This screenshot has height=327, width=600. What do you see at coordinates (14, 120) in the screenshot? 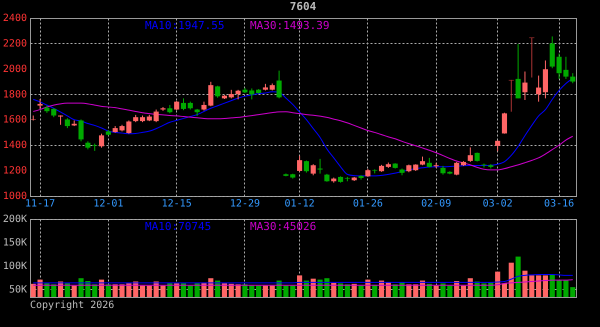
I see `y-tick-label: 1600` at bounding box center [14, 120].